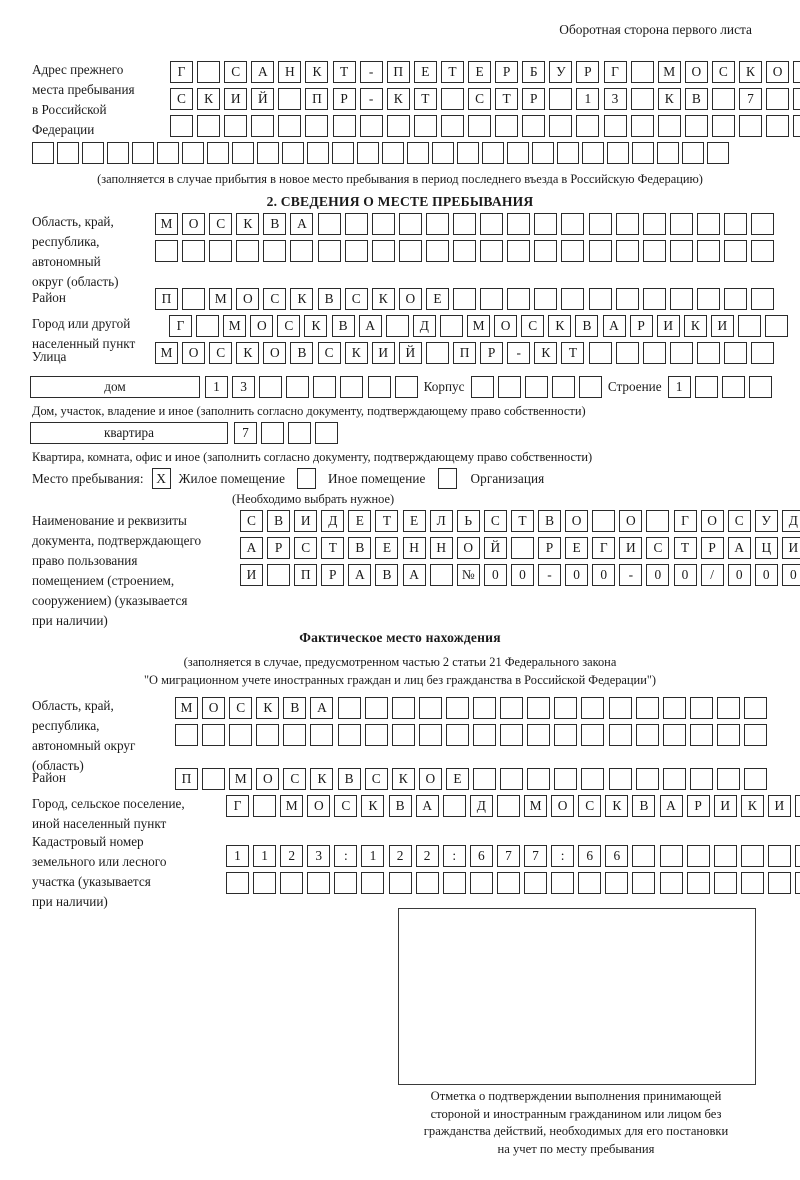  Describe the element at coordinates (790, 575) in the screenshot. I see `char-cell: 0` at that location.